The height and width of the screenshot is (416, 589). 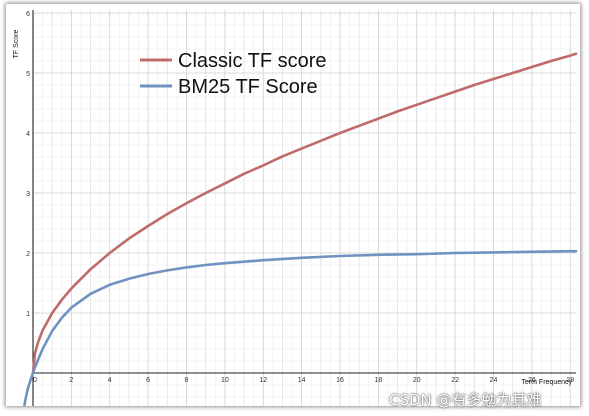 I want to click on x-tick-label: 20, so click(x=417, y=380).